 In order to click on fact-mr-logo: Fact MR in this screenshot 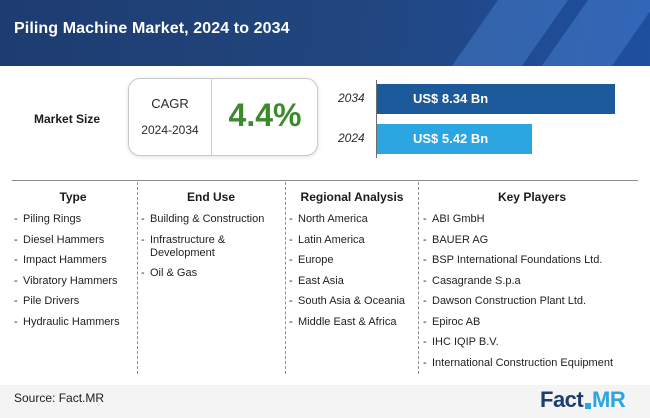, I will do `click(591, 400)`.